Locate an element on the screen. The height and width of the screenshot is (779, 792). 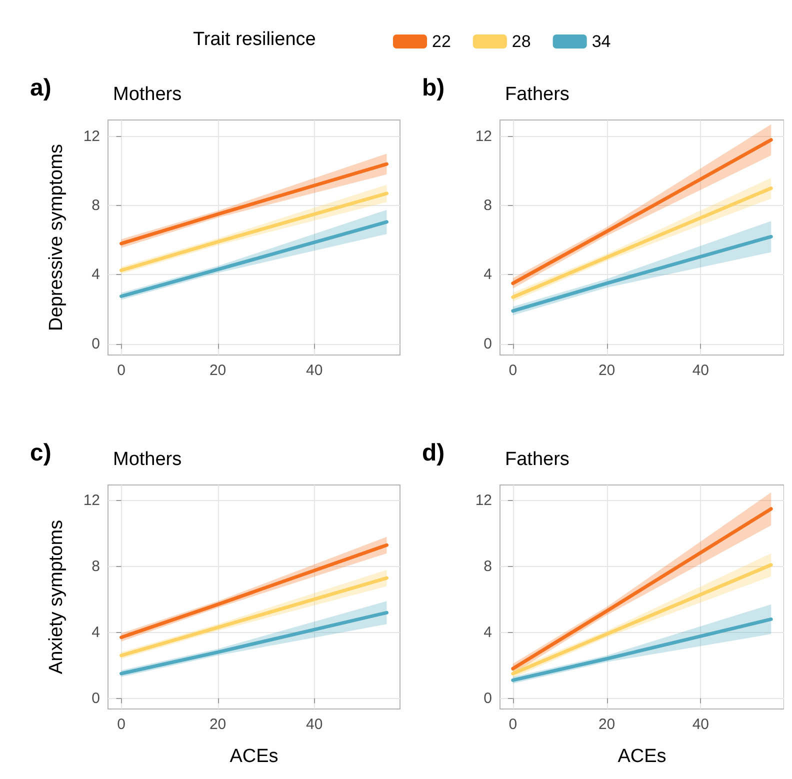
legend-title: Trait resilience is located at coordinates (254, 39).